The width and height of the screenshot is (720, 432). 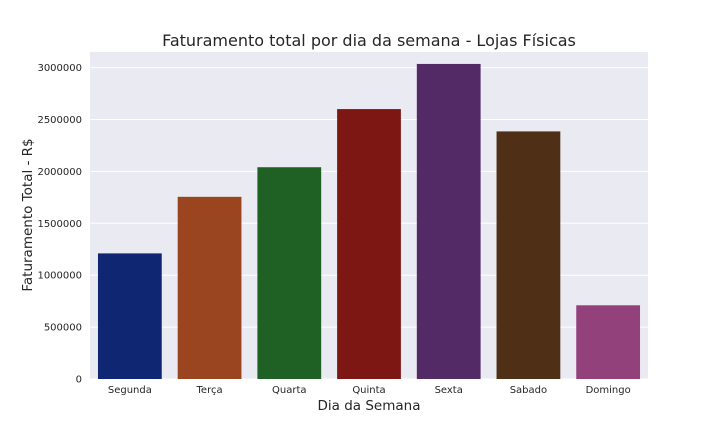 What do you see at coordinates (59, 276) in the screenshot?
I see `y-tick-label: 1000000` at bounding box center [59, 276].